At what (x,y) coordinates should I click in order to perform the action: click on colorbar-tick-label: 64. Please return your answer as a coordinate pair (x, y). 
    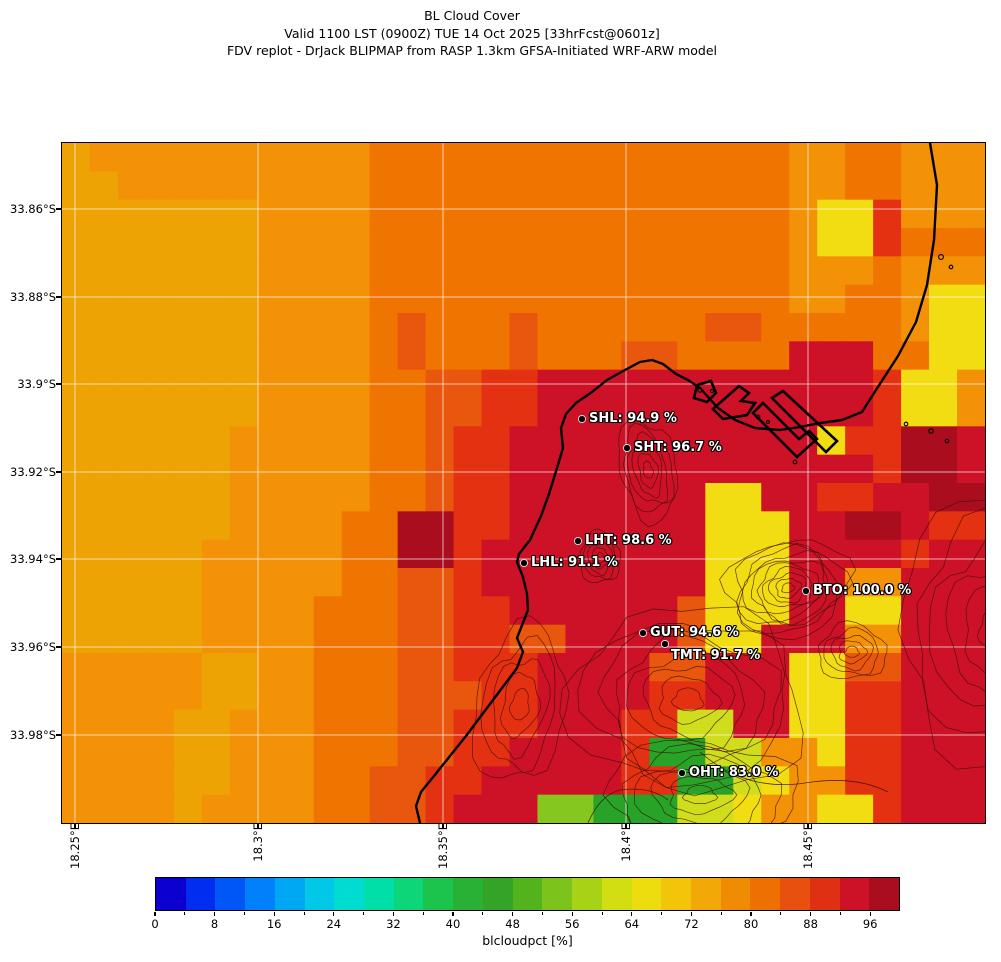
    Looking at the image, I should click on (632, 924).